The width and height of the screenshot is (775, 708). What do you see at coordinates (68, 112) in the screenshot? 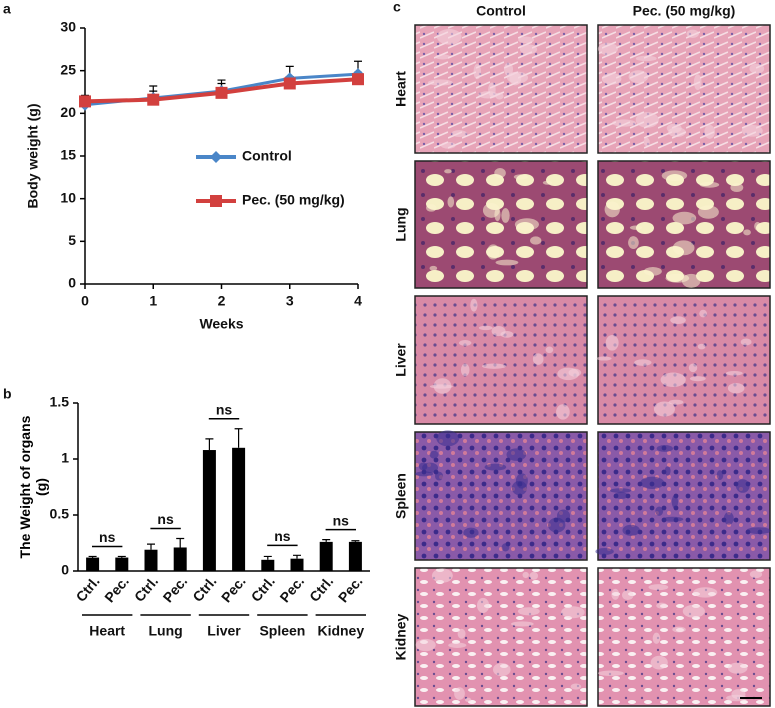
I see `y-tick-label: 20` at bounding box center [68, 112].